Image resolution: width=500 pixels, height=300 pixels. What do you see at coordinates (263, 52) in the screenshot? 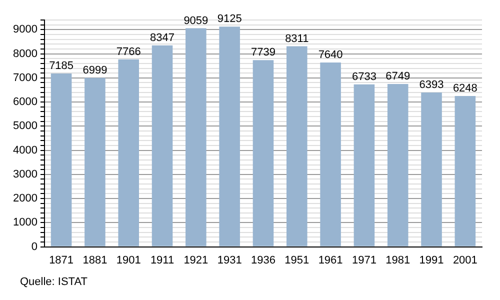
I see `data-label: 7739` at bounding box center [263, 52].